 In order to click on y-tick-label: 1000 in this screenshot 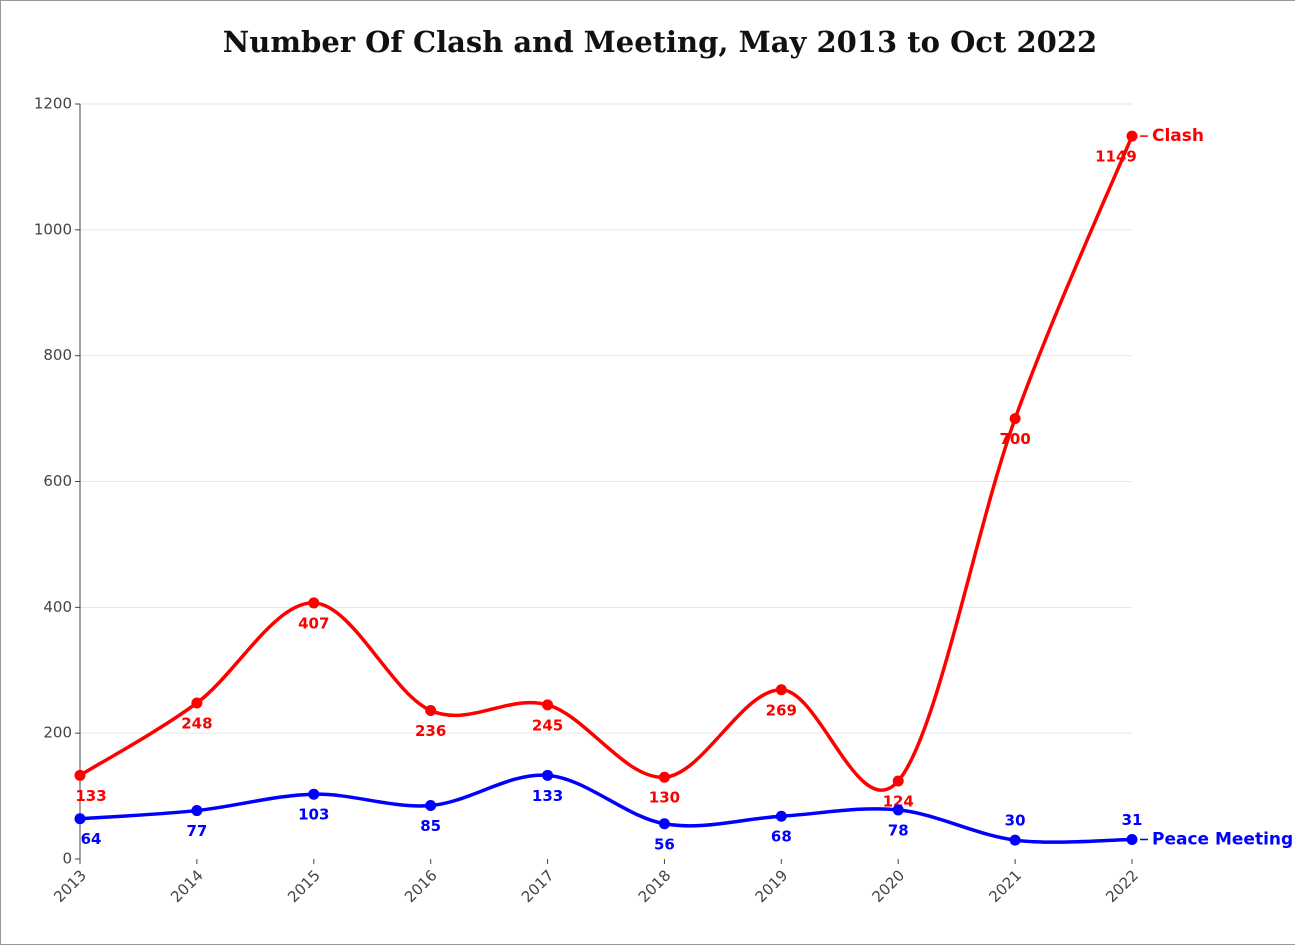, I will do `click(53, 229)`.